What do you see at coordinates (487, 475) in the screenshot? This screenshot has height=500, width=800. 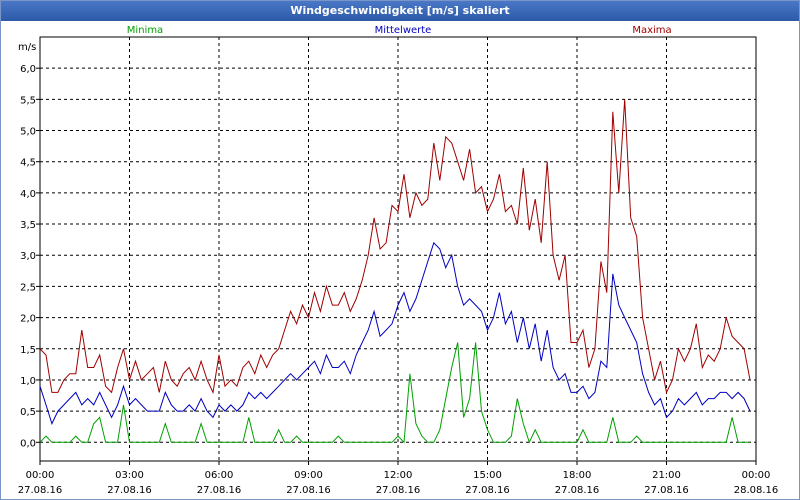 I see `x-tick-time: 15:00` at bounding box center [487, 475].